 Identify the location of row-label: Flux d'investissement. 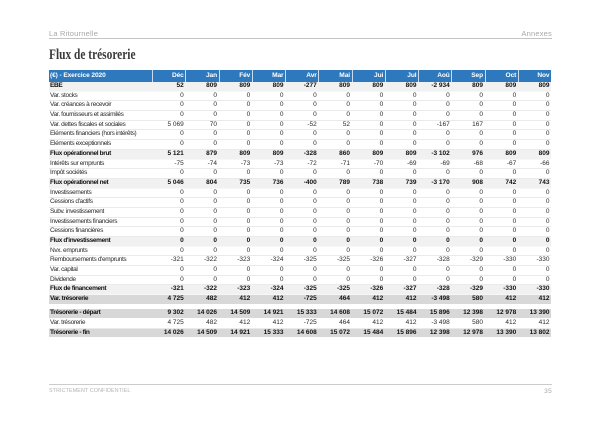
(80, 240).